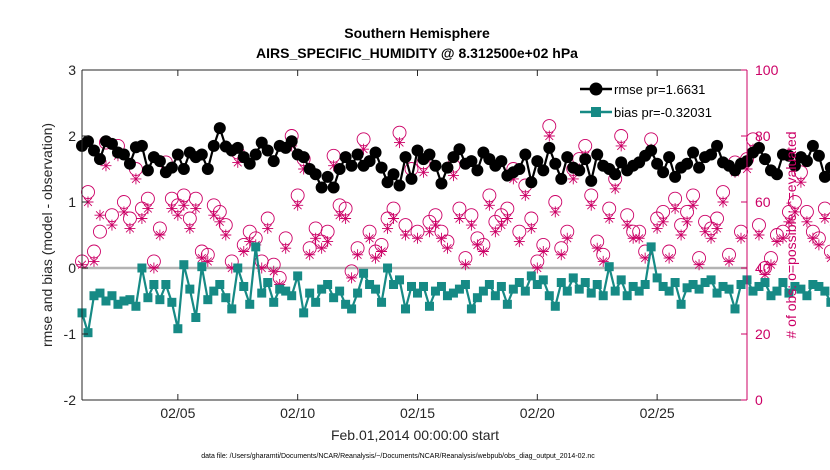  I want to click on y-right-tick-label: 40, so click(763, 268).